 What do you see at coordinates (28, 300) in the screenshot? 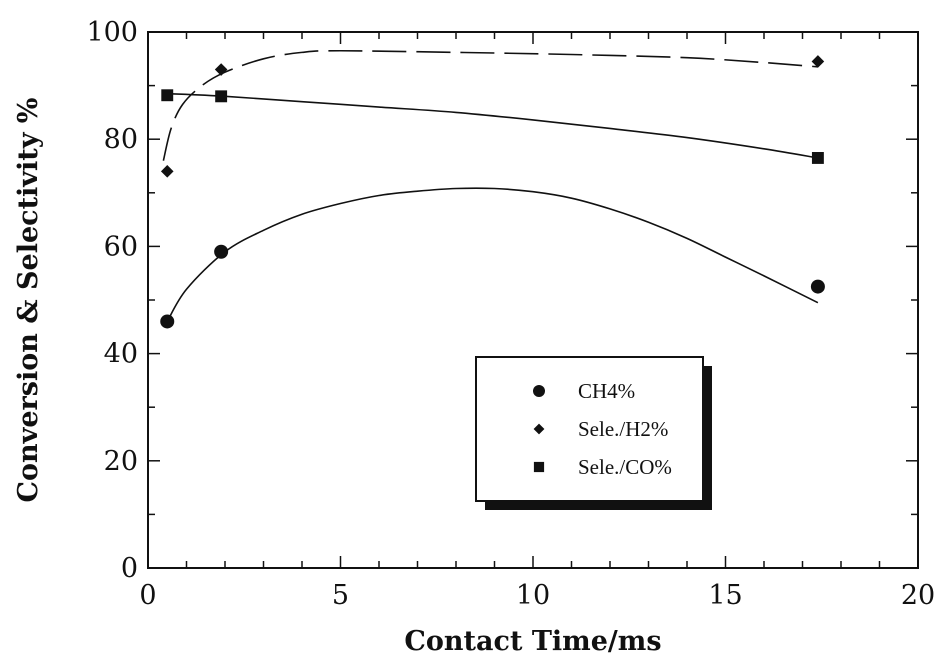
I see `y-axis-title: Conversion & Selectivity %` at bounding box center [28, 300].